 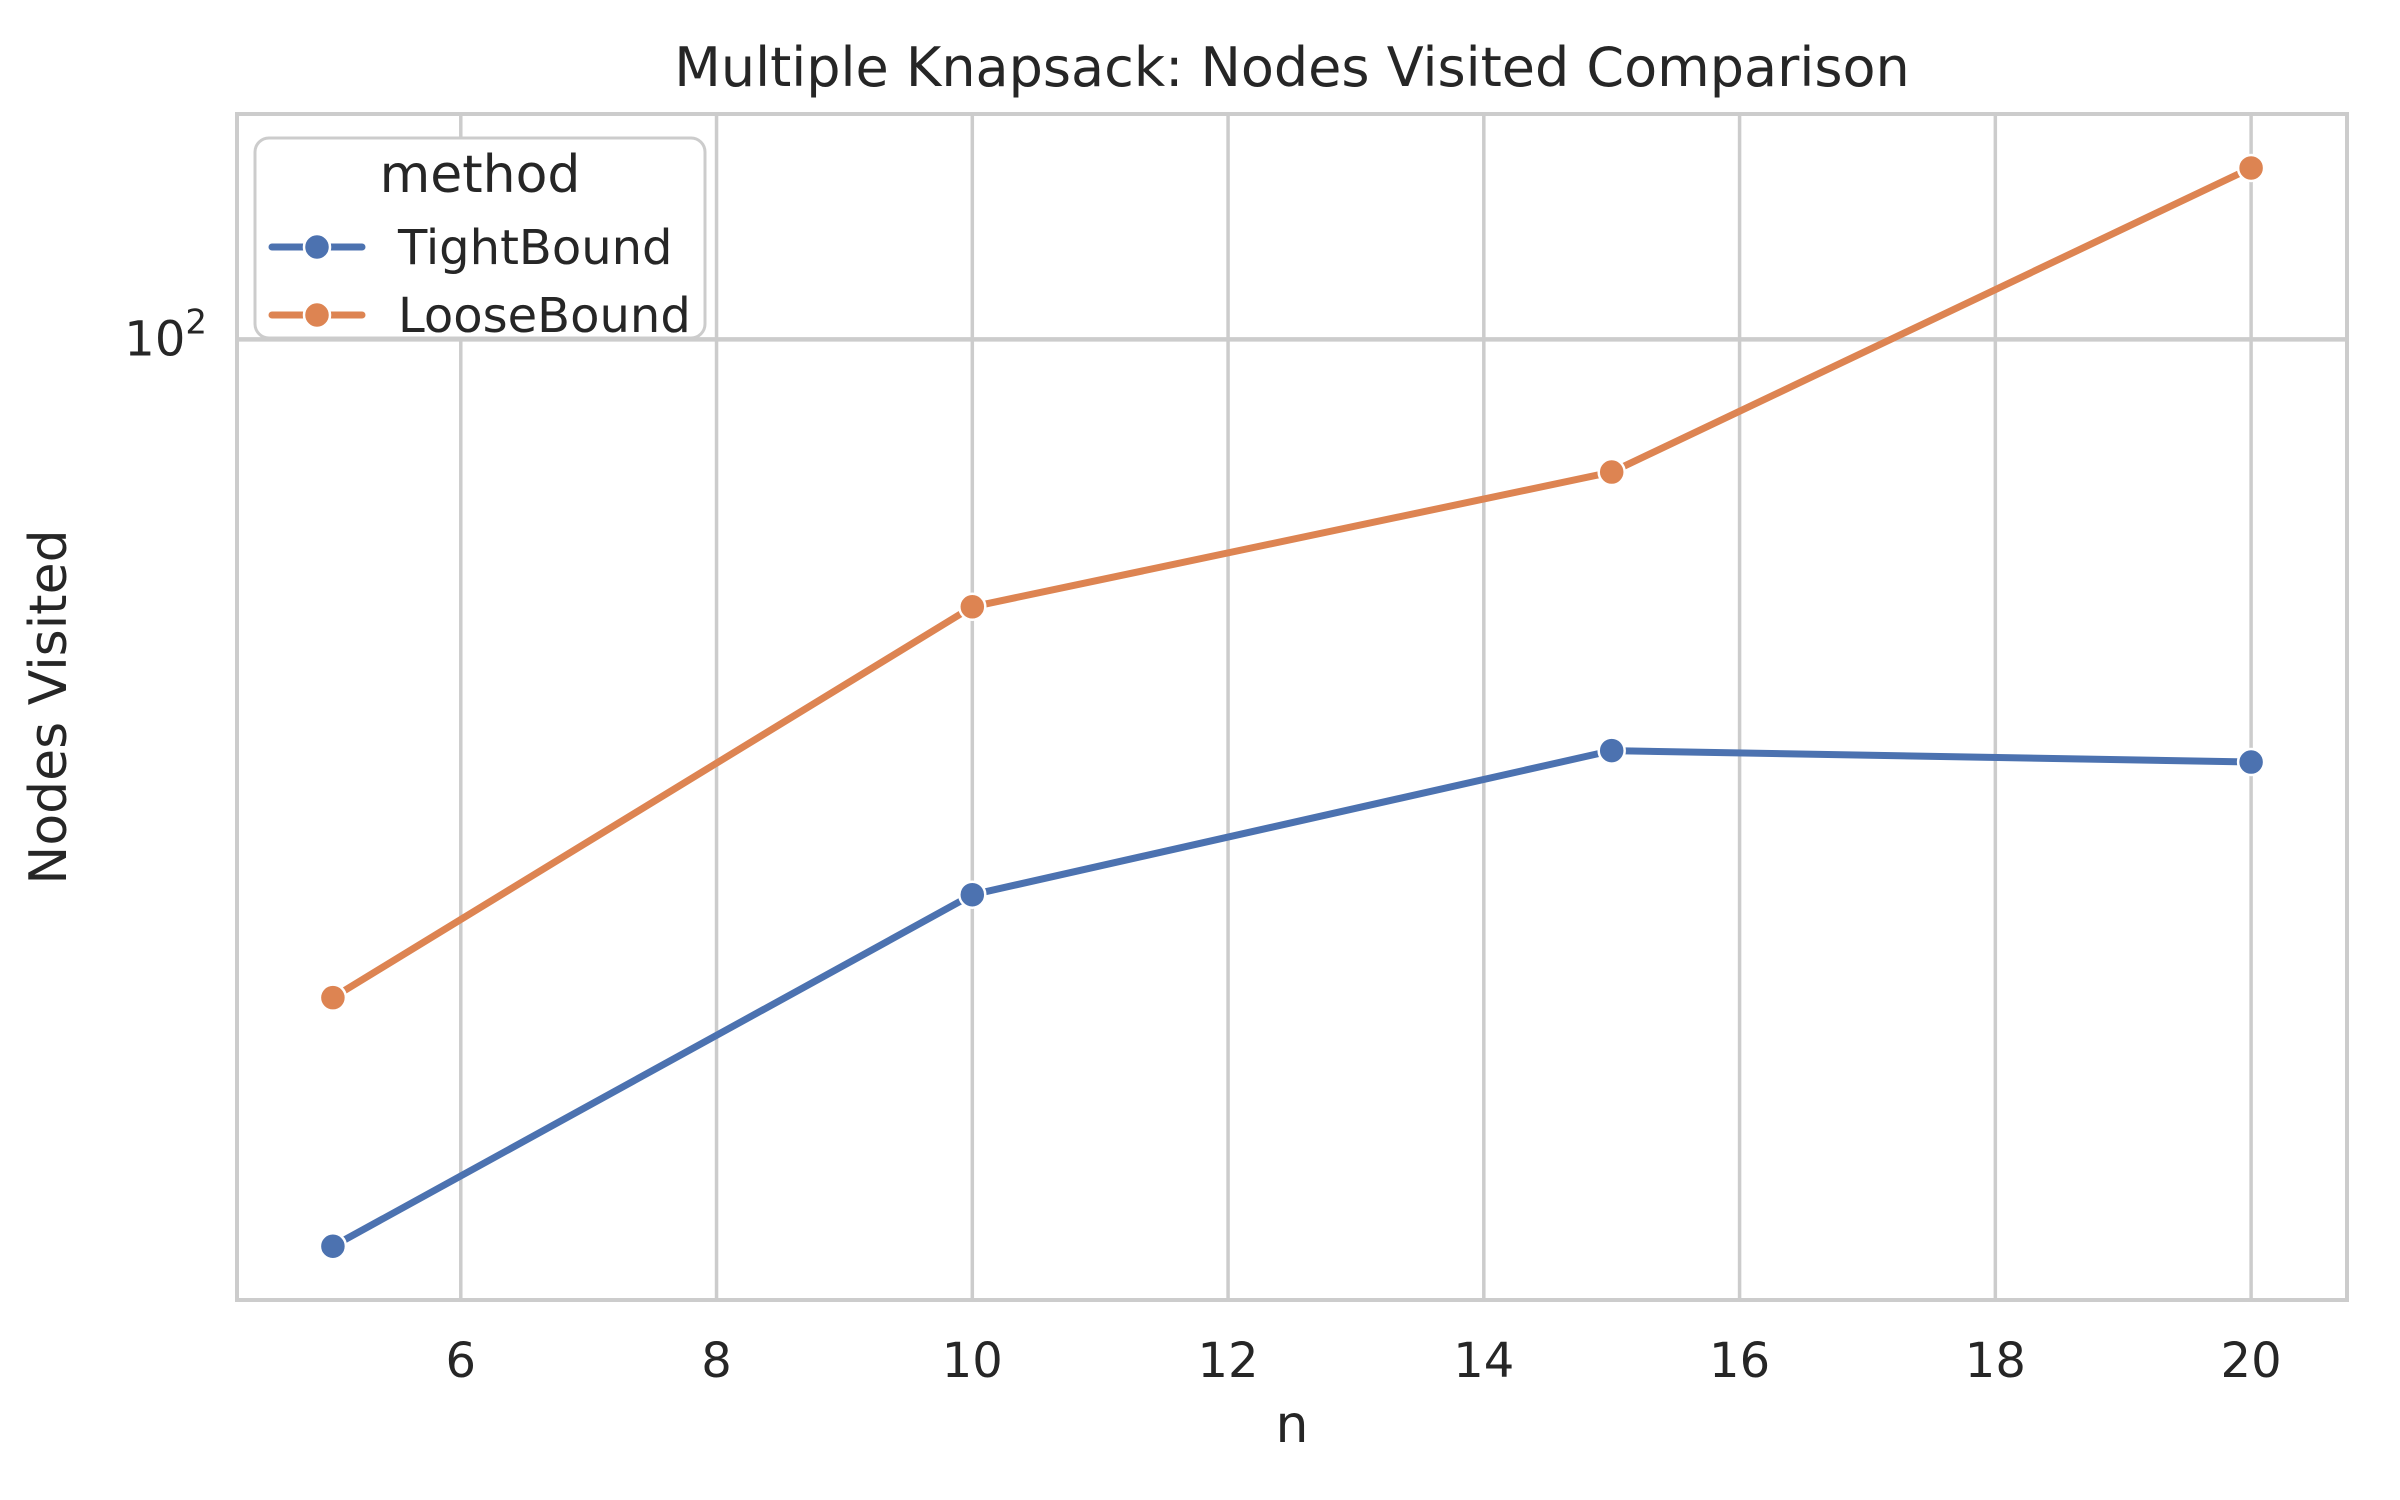 I want to click on x-tick-label: 6, so click(x=461, y=1361).